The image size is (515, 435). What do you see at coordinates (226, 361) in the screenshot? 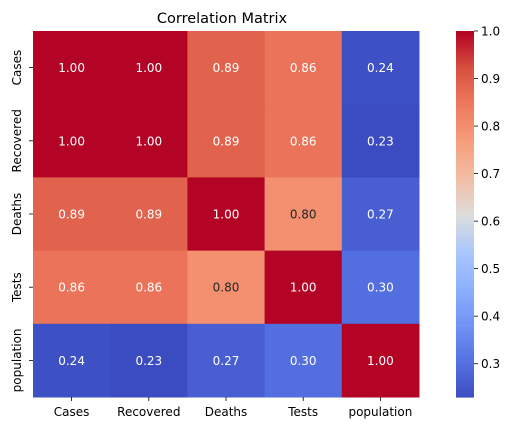
I see `cell-value-label: 0.27` at bounding box center [226, 361].